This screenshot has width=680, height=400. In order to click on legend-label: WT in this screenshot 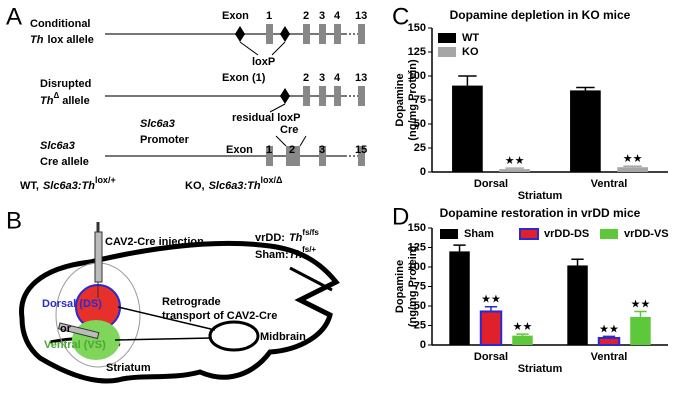, I will do `click(470, 38)`.